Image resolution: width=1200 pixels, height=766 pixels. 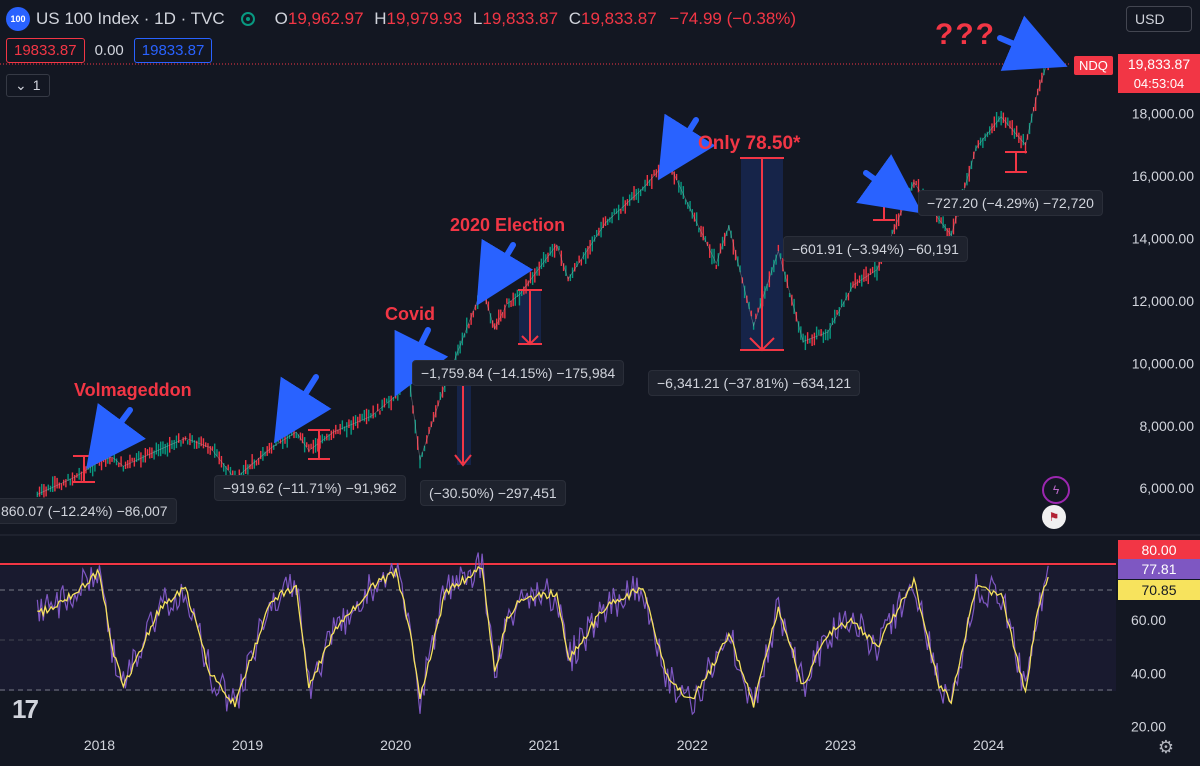 I want to click on price-tick-label: 18,000.00, so click(x=1163, y=114).